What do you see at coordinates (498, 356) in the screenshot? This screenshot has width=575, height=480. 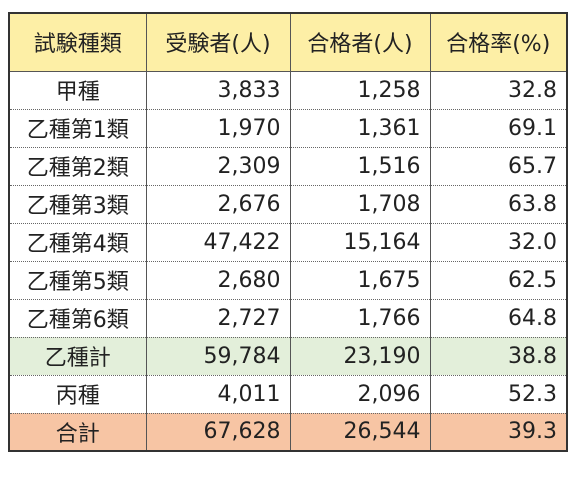 I see `pass-rate-cell: 38.8` at bounding box center [498, 356].